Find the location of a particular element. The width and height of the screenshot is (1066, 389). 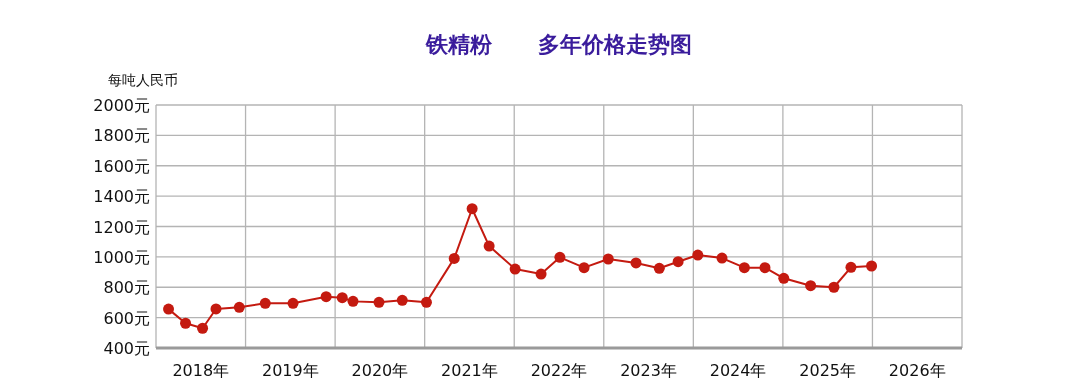

x-tick-label: 2026年 is located at coordinates (917, 370).